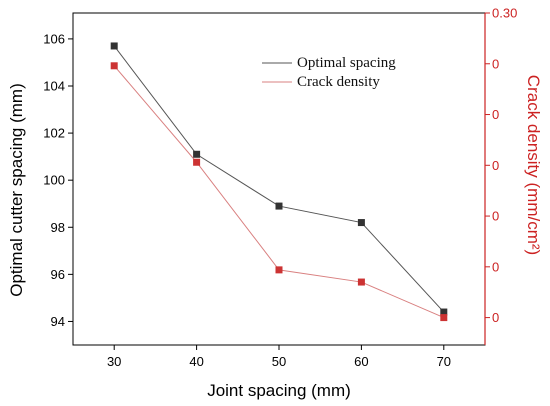 The image size is (550, 406). What do you see at coordinates (279, 361) in the screenshot?
I see `x-tick-label: 50` at bounding box center [279, 361].